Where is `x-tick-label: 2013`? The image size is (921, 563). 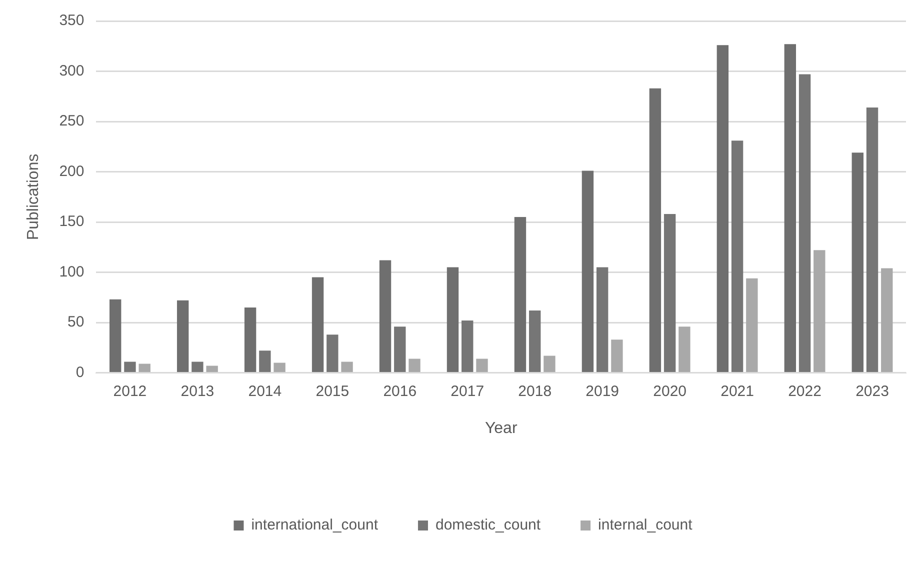 x-tick-label: 2013 is located at coordinates (197, 391).